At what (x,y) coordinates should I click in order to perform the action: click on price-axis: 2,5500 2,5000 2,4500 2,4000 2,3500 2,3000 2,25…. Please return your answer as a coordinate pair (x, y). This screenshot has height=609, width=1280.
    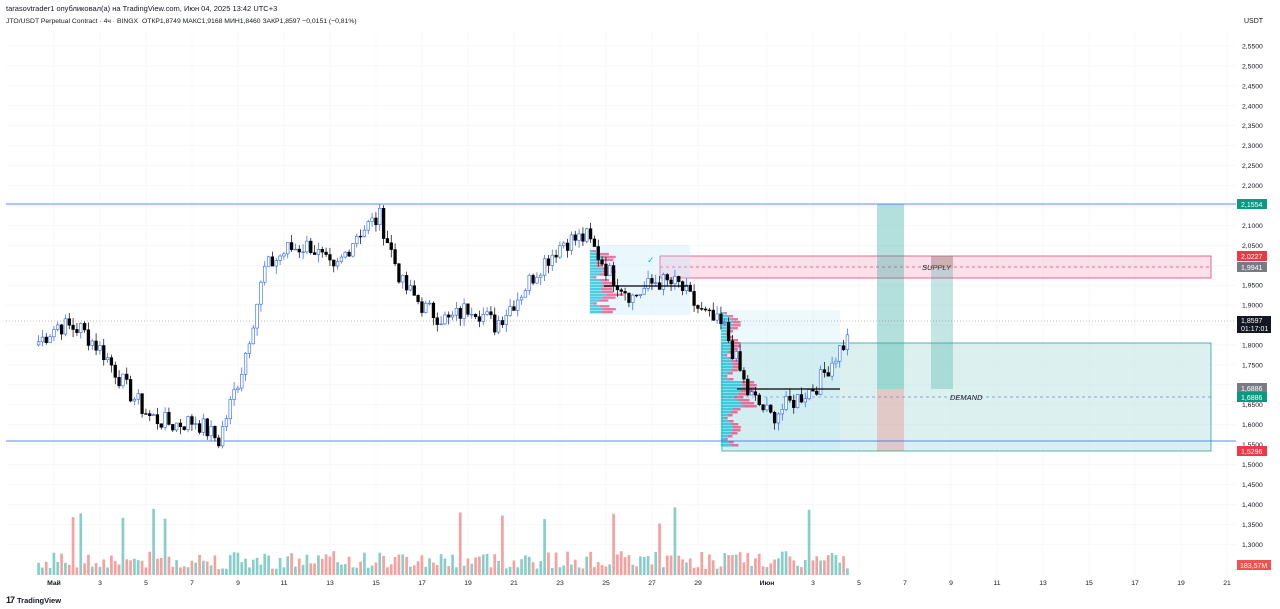
    Looking at the image, I should click on (1252, 296).